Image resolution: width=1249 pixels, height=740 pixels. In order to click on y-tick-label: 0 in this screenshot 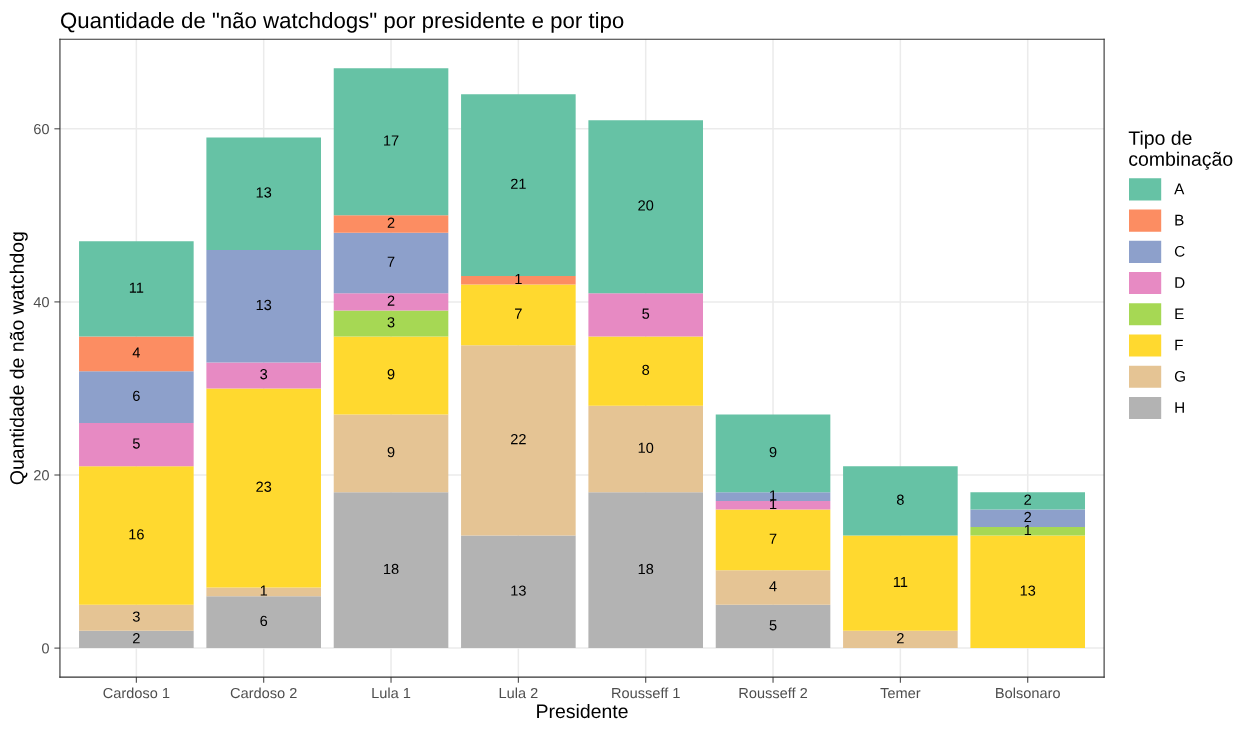, I will do `click(45, 648)`.